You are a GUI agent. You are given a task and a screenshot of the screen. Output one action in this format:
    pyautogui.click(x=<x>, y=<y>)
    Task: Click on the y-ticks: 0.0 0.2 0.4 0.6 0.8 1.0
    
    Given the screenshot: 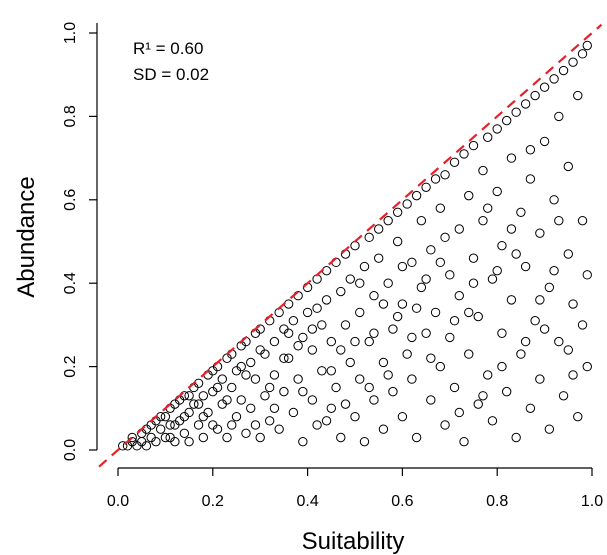 What is the action you would take?
    pyautogui.click(x=79, y=241)
    